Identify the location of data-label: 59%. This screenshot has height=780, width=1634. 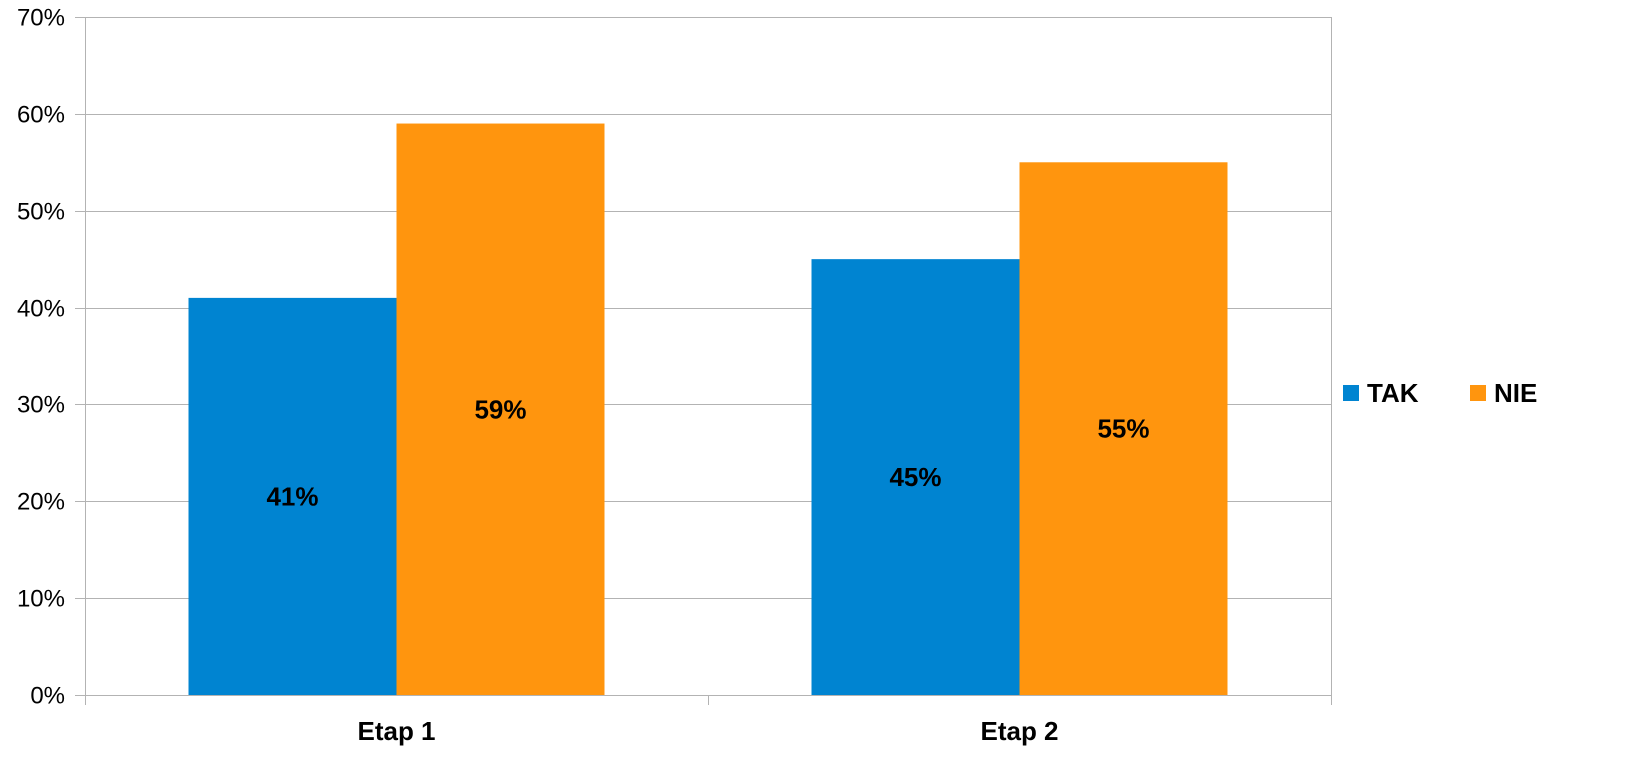
(500, 409).